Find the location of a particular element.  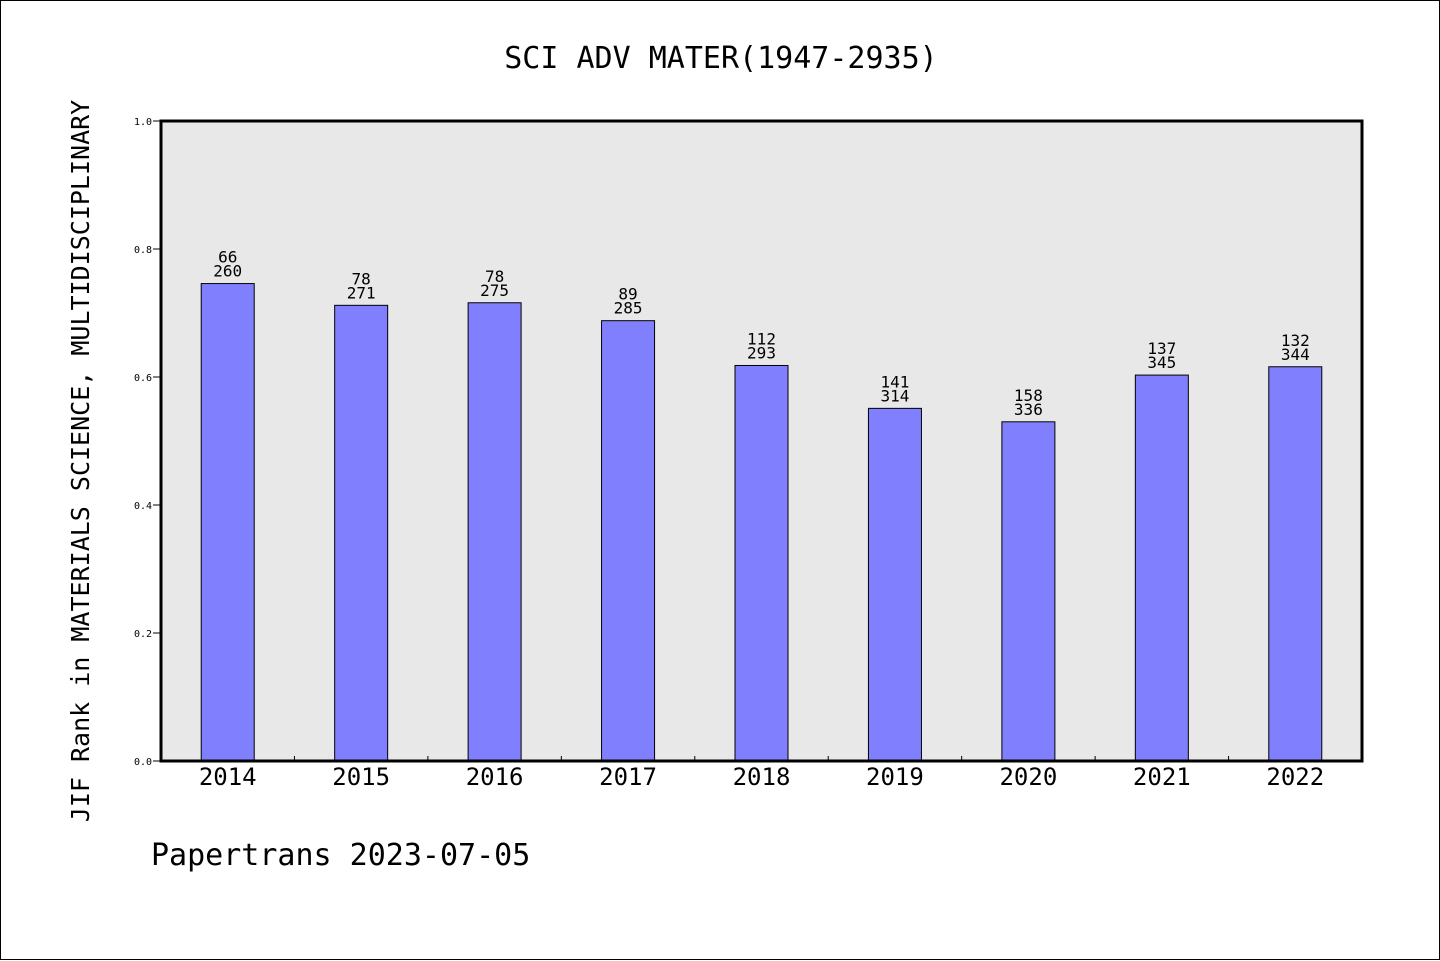

data-label-rank: 137 is located at coordinates (1161, 348).